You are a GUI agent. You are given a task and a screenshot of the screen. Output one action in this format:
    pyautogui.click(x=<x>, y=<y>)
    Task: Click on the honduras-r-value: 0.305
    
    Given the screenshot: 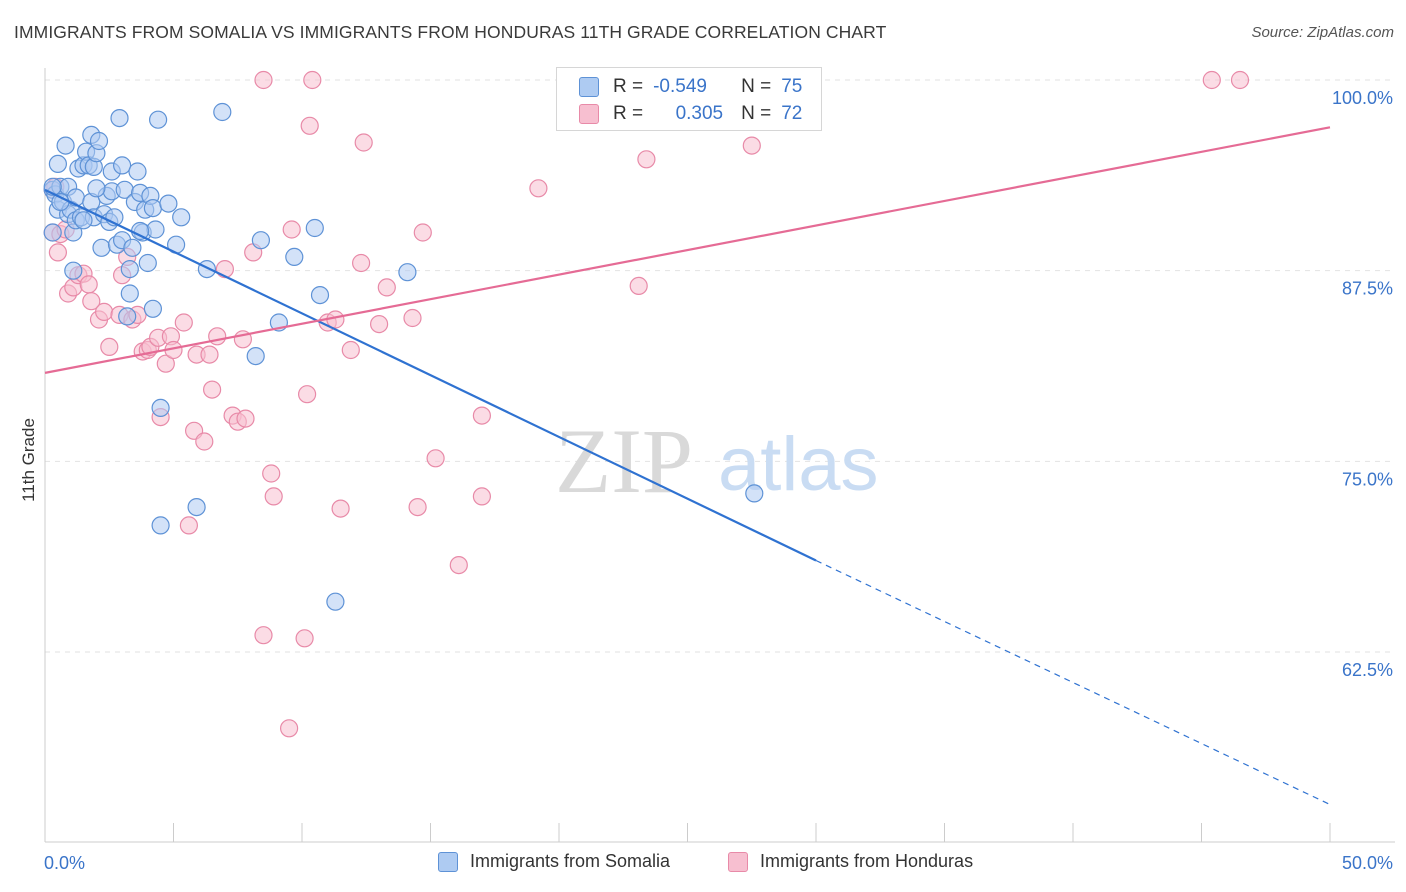 What is the action you would take?
    pyautogui.click(x=699, y=113)
    